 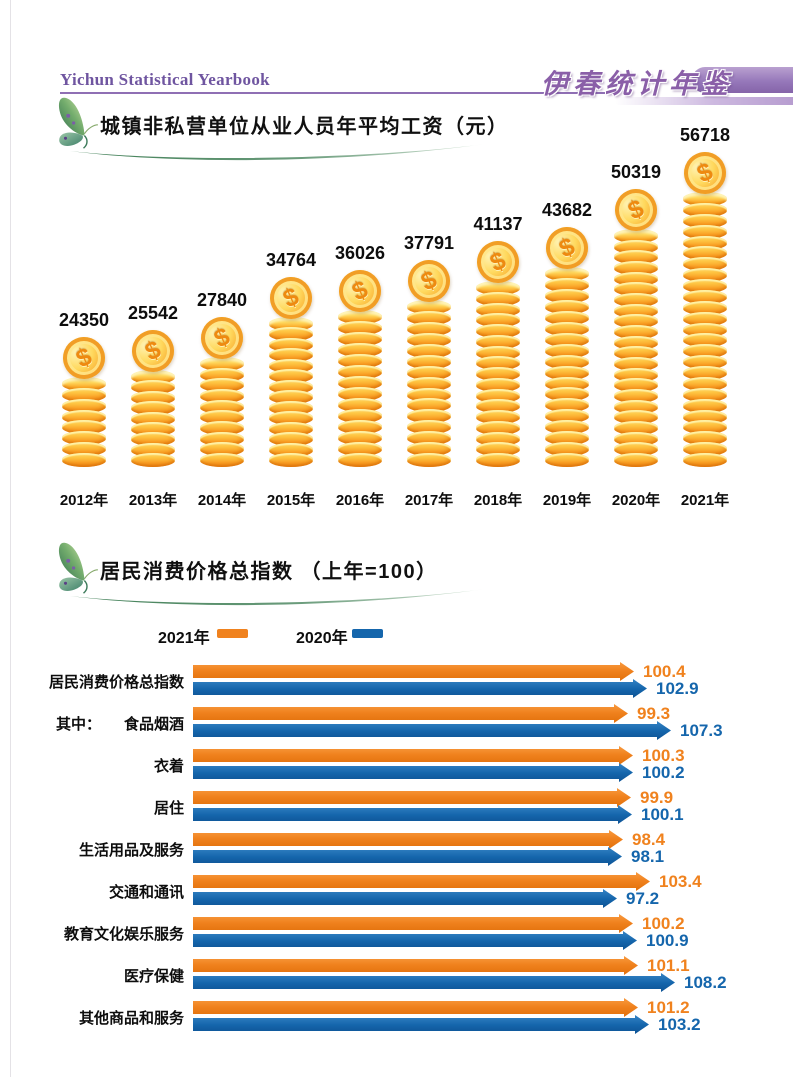 I want to click on year-label: 2017年, so click(x=429, y=500).